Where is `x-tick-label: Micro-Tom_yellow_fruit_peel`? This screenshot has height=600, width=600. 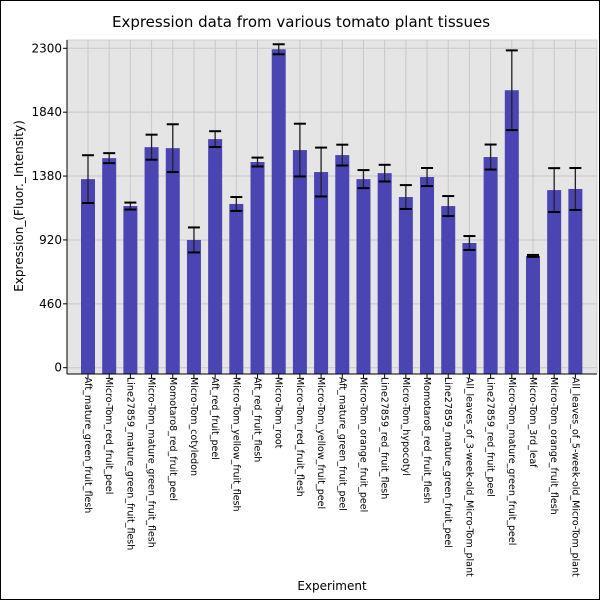
x-tick-label: Micro-Tom_yellow_fruit_peel is located at coordinates (320, 443).